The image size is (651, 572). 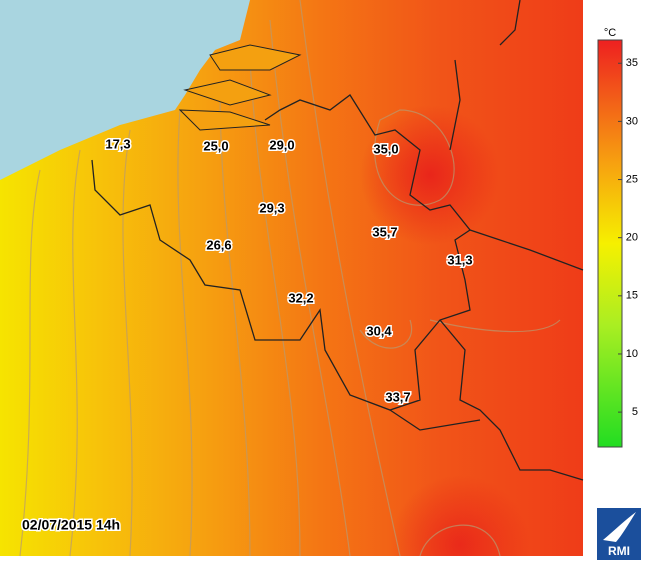 What do you see at coordinates (240, 87) in the screenshot?
I see `islands` at bounding box center [240, 87].